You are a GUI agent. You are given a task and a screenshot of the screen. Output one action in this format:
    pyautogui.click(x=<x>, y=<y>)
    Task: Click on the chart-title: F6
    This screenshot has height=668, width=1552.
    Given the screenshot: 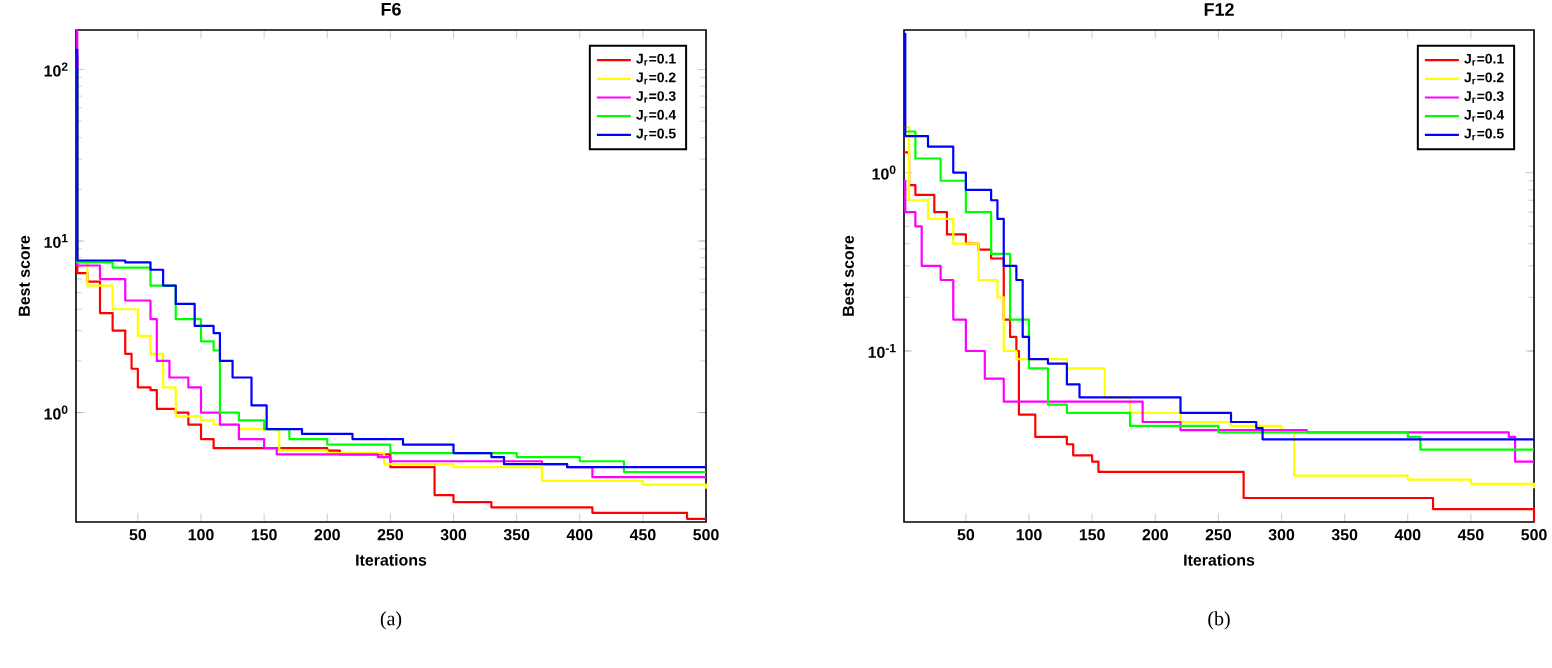 What is the action you would take?
    pyautogui.click(x=391, y=9)
    